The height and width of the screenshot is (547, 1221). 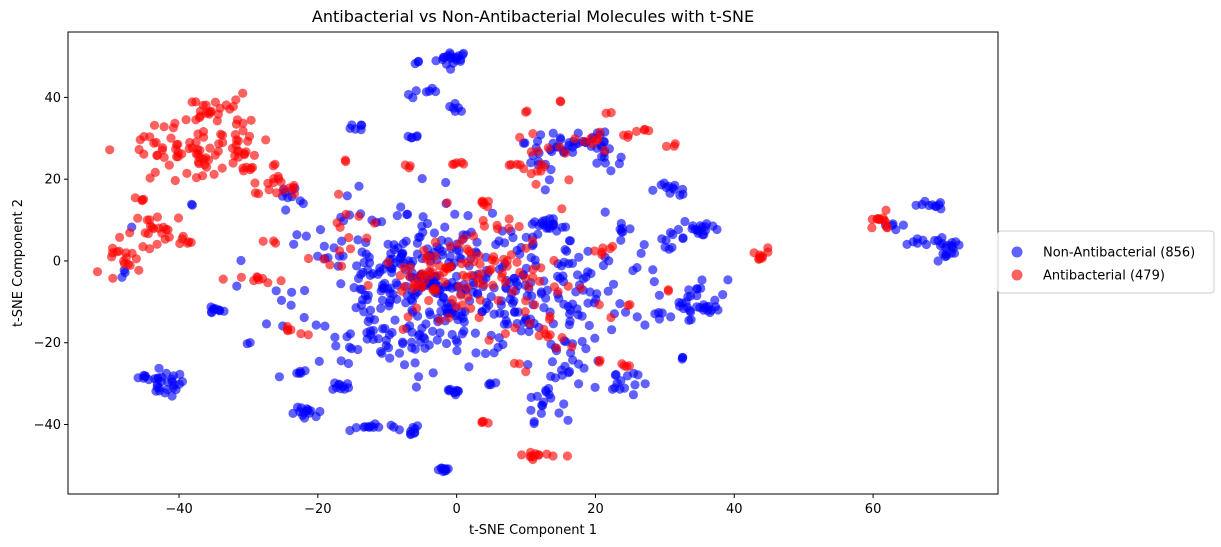 I want to click on legend-marker-antibacterial, so click(x=1017, y=275).